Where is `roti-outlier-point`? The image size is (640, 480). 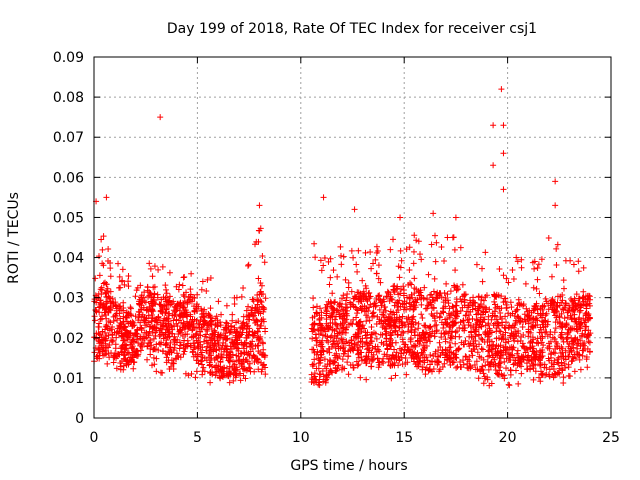
roti-outlier-point is located at coordinates (323, 197).